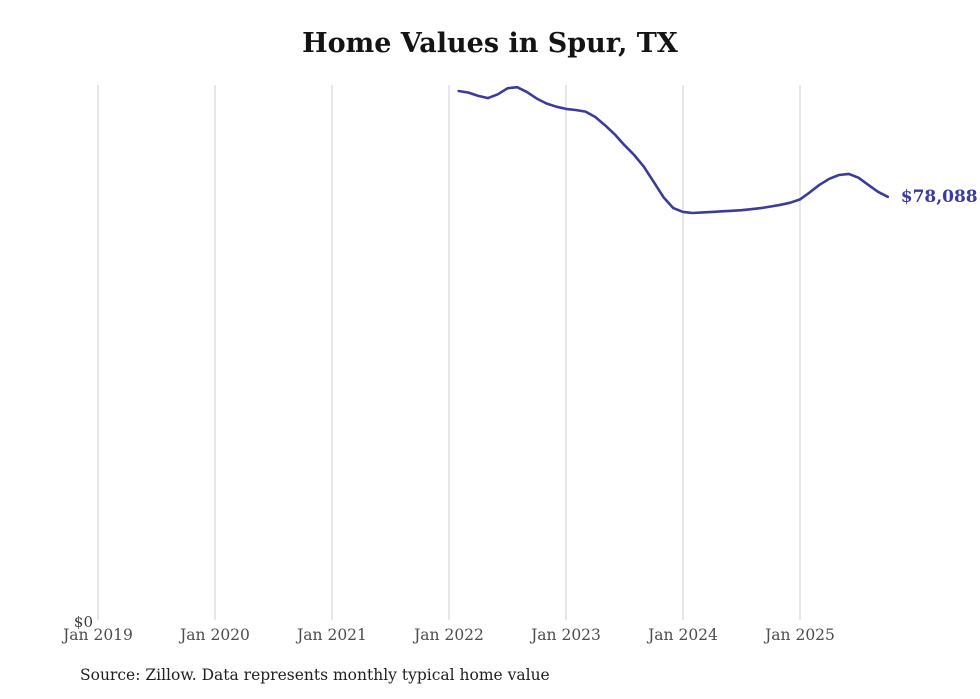 This screenshot has width=980, height=699. What do you see at coordinates (939, 196) in the screenshot?
I see `latest-value-label: $78,088` at bounding box center [939, 196].